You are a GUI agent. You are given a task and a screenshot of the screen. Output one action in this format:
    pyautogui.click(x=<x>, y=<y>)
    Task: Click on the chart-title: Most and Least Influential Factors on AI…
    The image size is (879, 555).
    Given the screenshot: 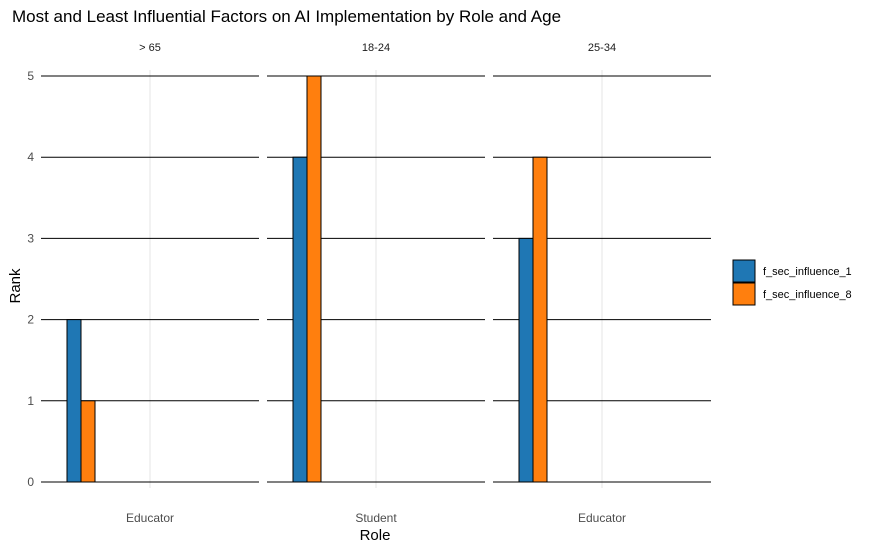 What is the action you would take?
    pyautogui.click(x=286, y=16)
    